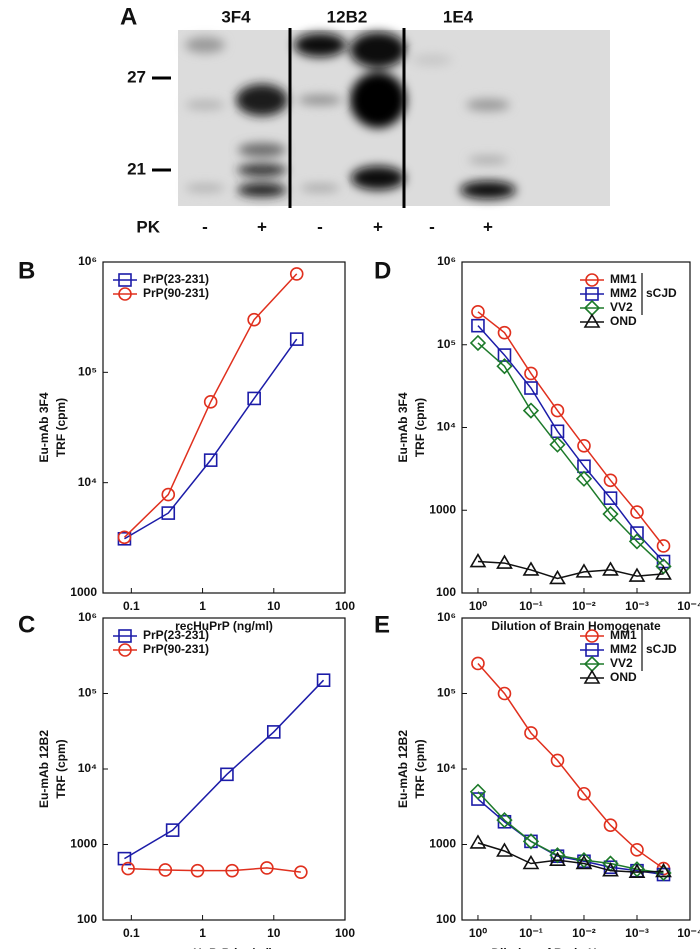  Describe the element at coordinates (136, 76) in the screenshot. I see `size-marker: 27` at that location.